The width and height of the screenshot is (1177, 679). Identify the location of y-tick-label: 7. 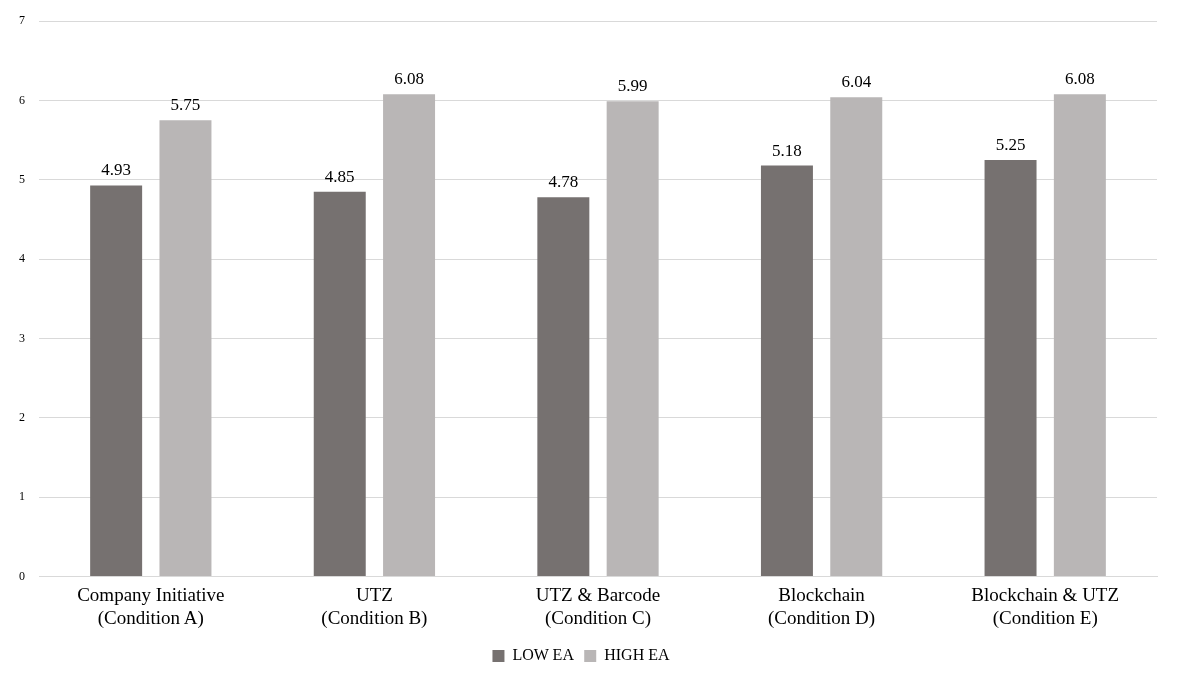
(22, 20).